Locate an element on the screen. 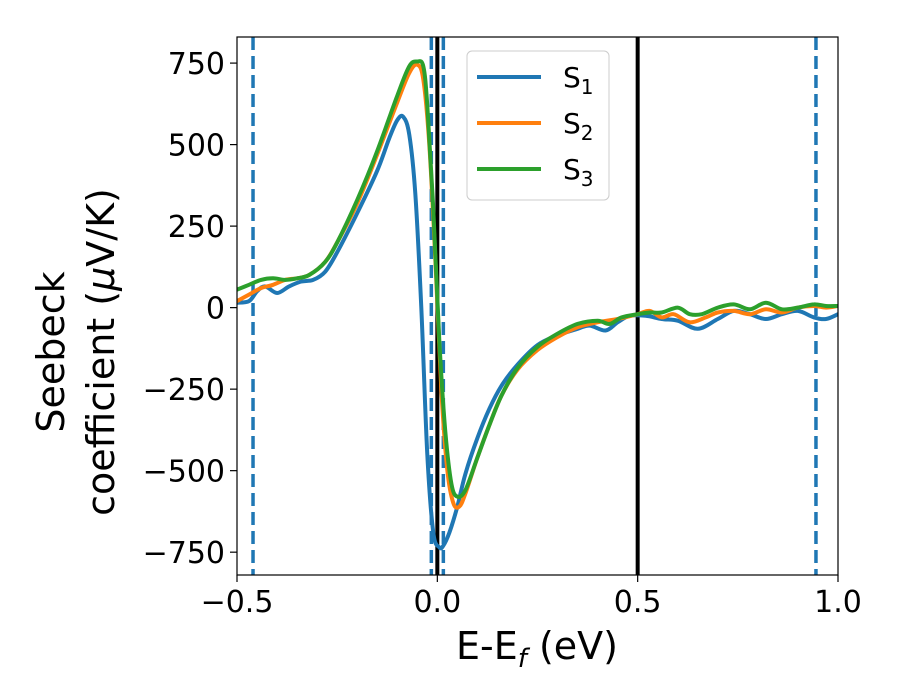 The width and height of the screenshot is (900, 700). x-axis-ticks: −0.5 0.0 0.5 1.0 is located at coordinates (531, 597).